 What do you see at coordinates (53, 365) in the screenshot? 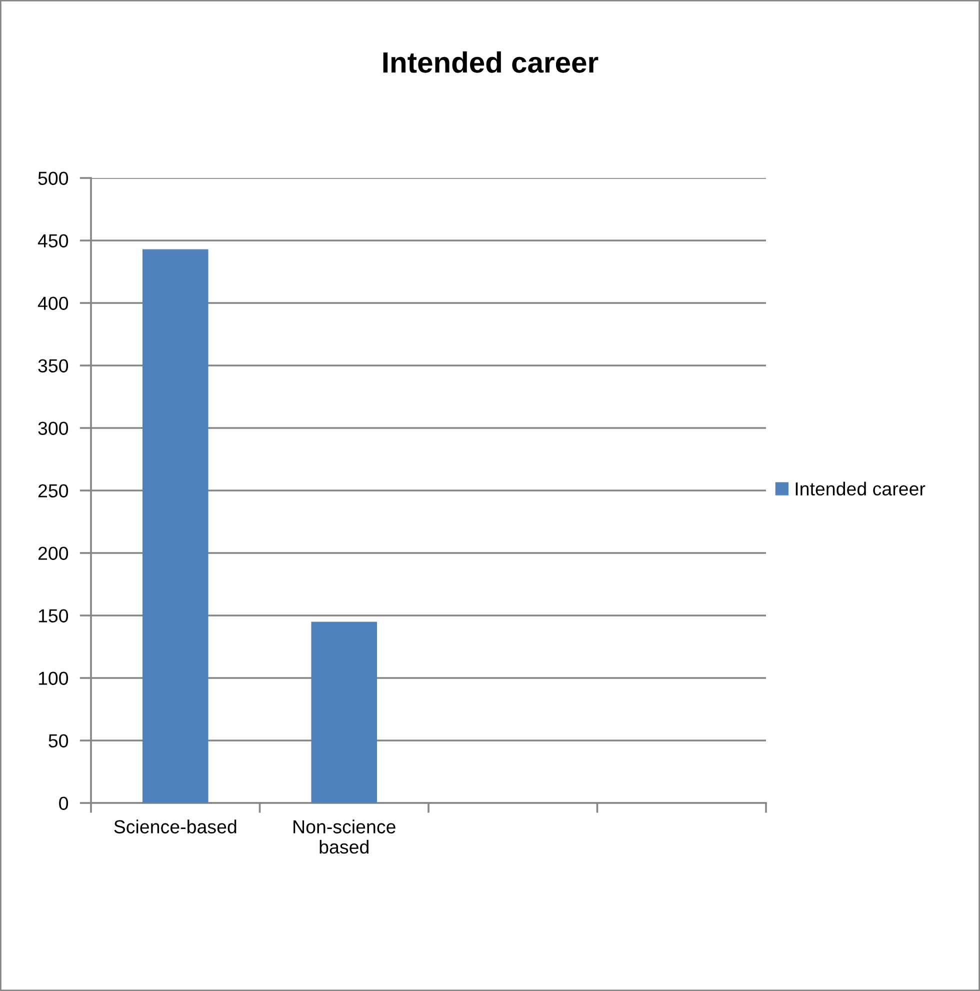
I see `y-tick-label: 350` at bounding box center [53, 365].